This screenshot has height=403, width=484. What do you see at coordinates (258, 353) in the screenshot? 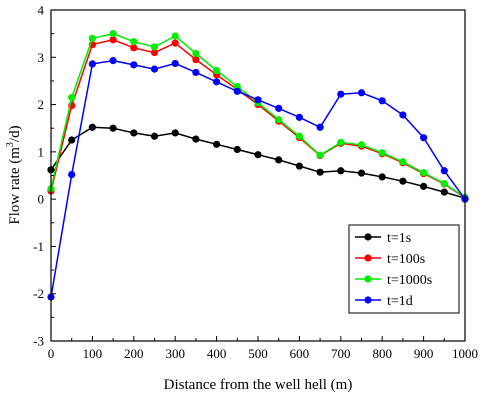
I see `x-tick-label: 500` at bounding box center [258, 353].